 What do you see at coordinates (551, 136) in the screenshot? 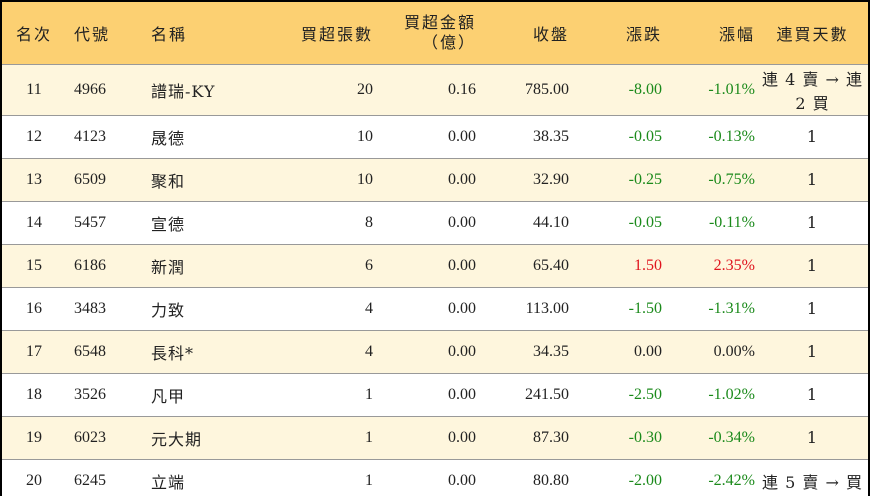
I see `cell-close: 38.35` at bounding box center [551, 136].